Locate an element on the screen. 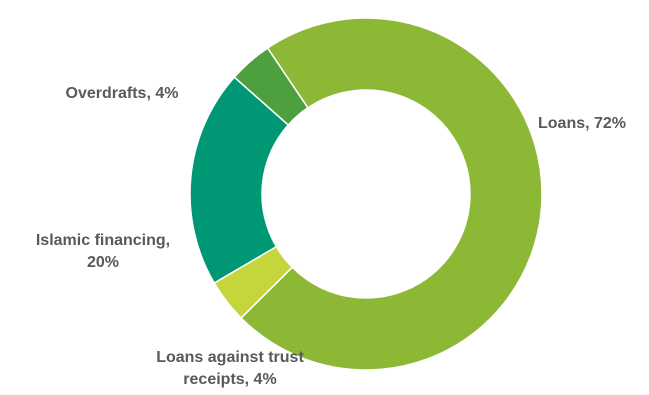  slice-label-line: receipts, 4% is located at coordinates (229, 379).